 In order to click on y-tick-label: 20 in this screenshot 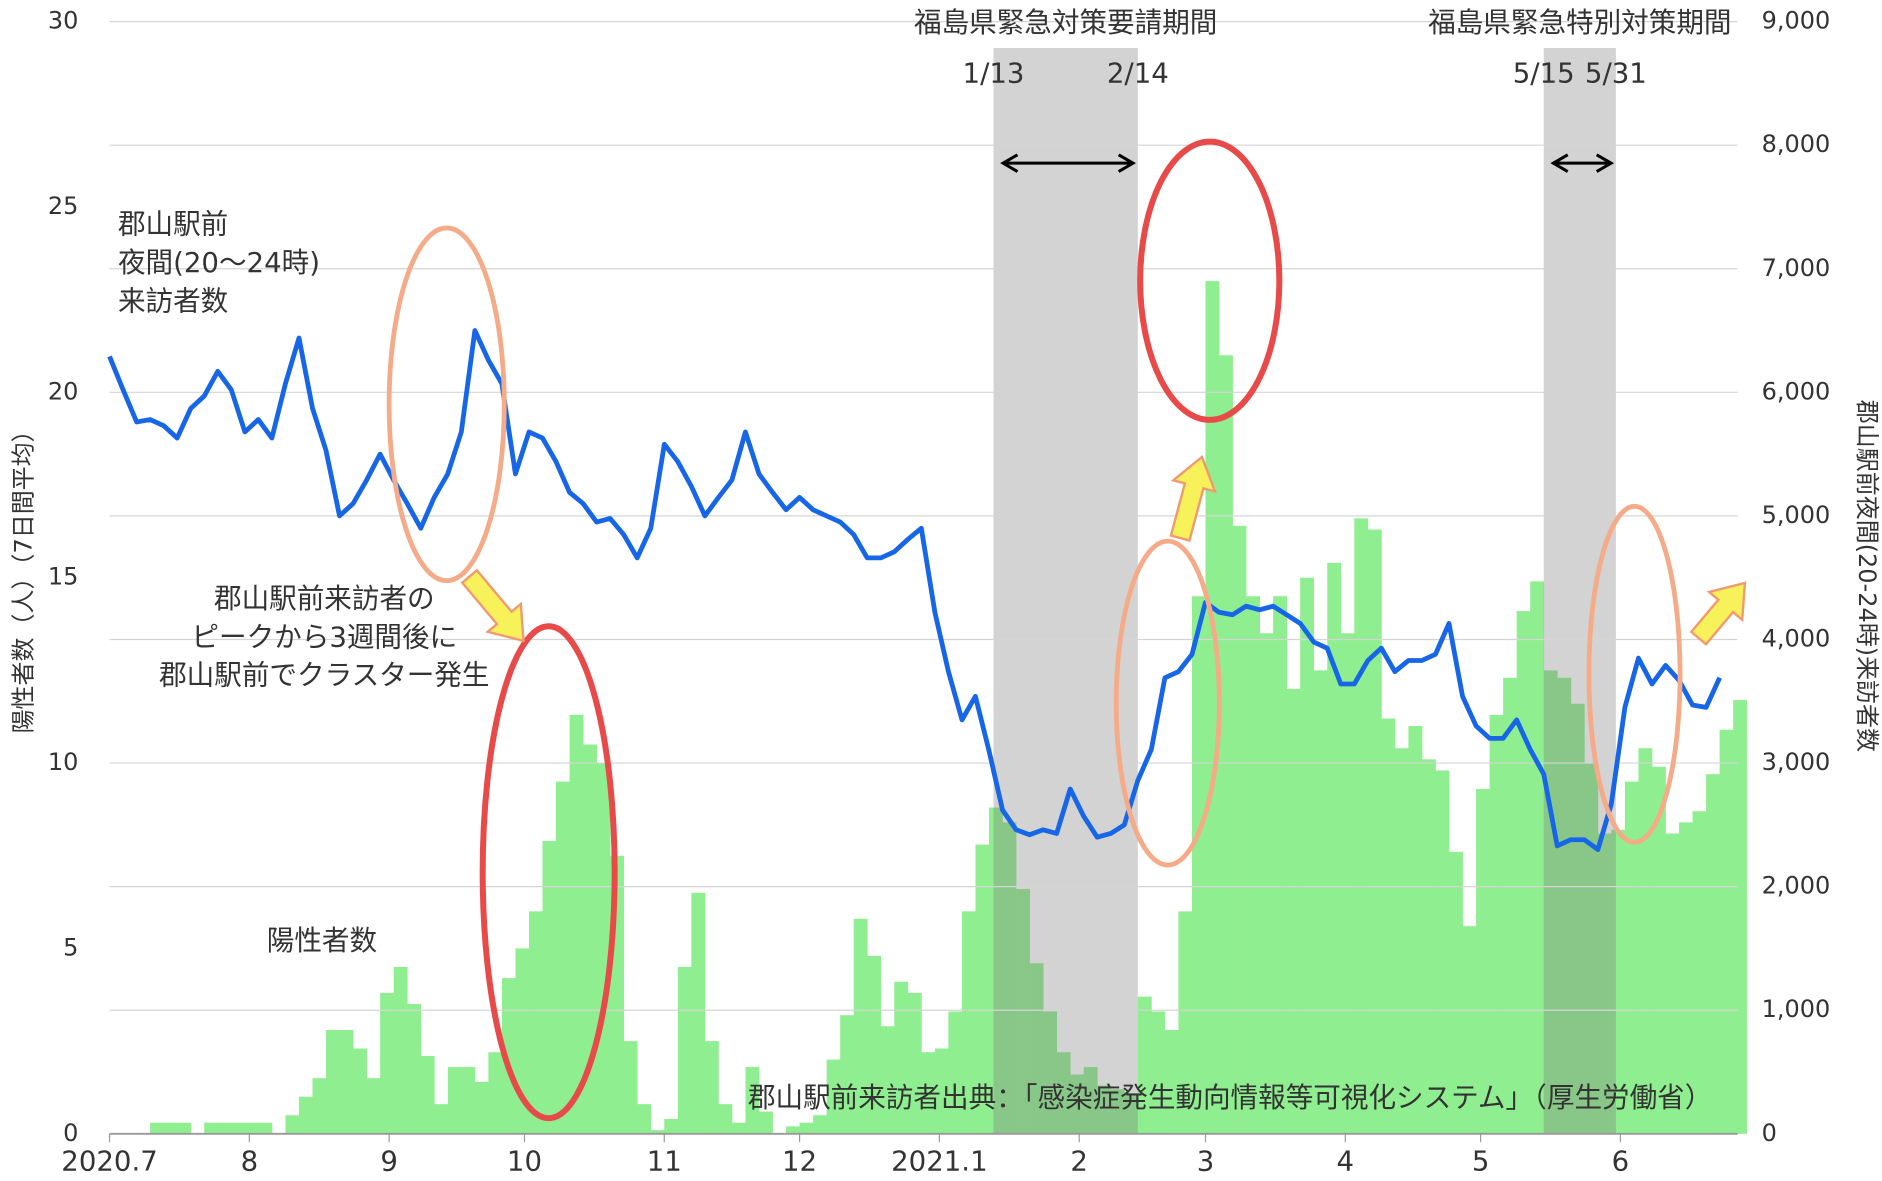, I will do `click(63, 391)`.